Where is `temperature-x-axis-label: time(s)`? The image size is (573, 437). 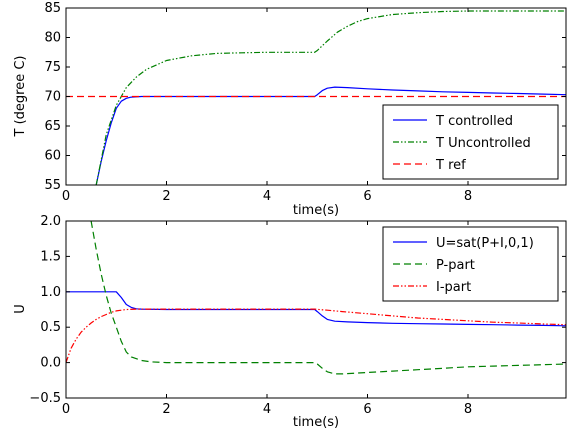
temperature-x-axis-label: time(s) is located at coordinates (316, 210).